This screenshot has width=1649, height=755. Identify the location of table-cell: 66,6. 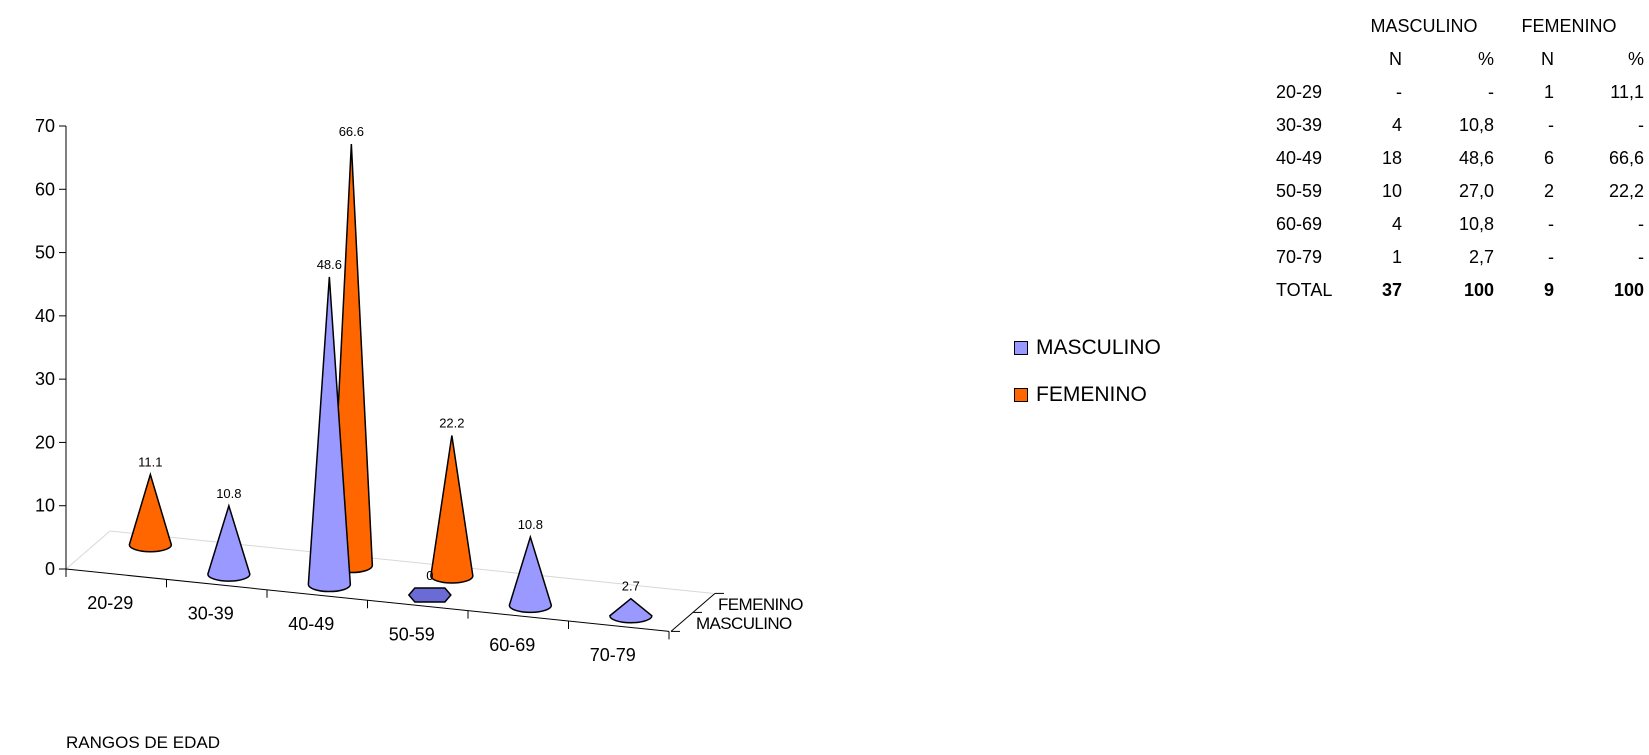
(1626, 158).